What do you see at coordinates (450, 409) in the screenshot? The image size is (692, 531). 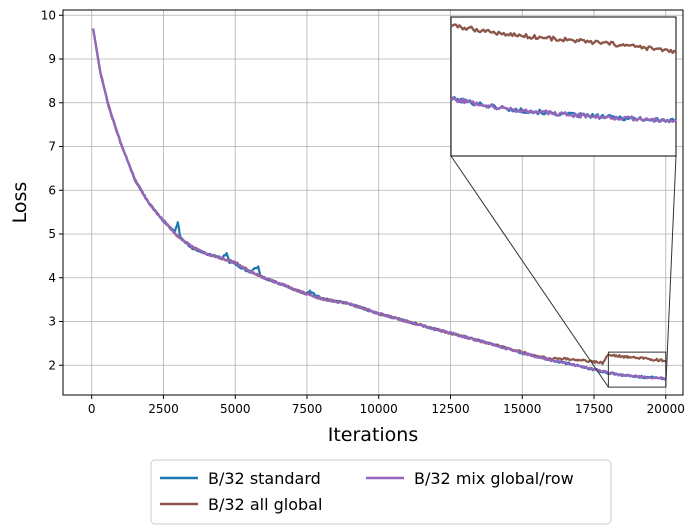 I see `x-tick-label: 12500` at bounding box center [450, 409].